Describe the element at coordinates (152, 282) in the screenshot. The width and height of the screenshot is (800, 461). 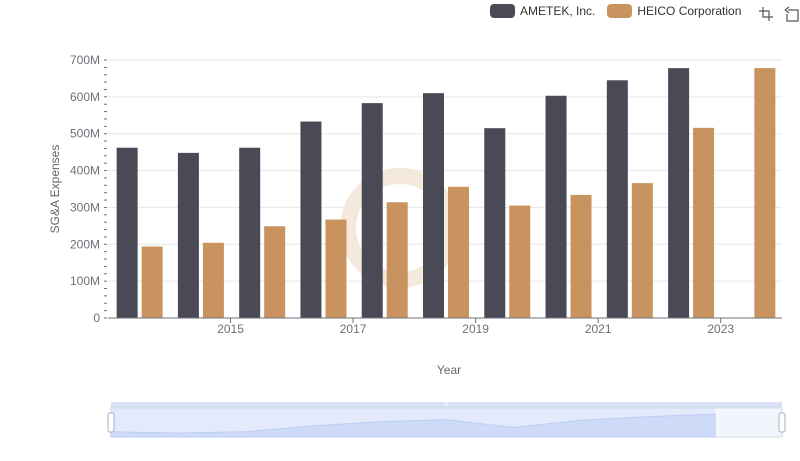
I see `bar-heico-2014` at that location.